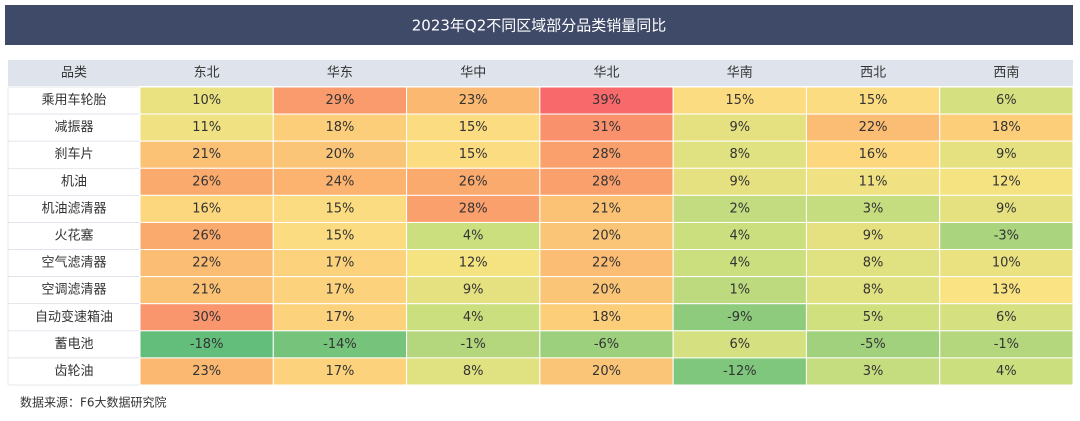  I want to click on cell-label: 12%, so click(1006, 181).